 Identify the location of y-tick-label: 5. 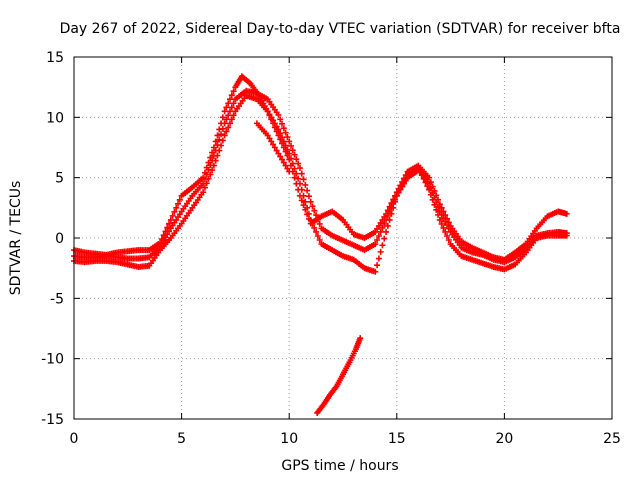
(59, 179).